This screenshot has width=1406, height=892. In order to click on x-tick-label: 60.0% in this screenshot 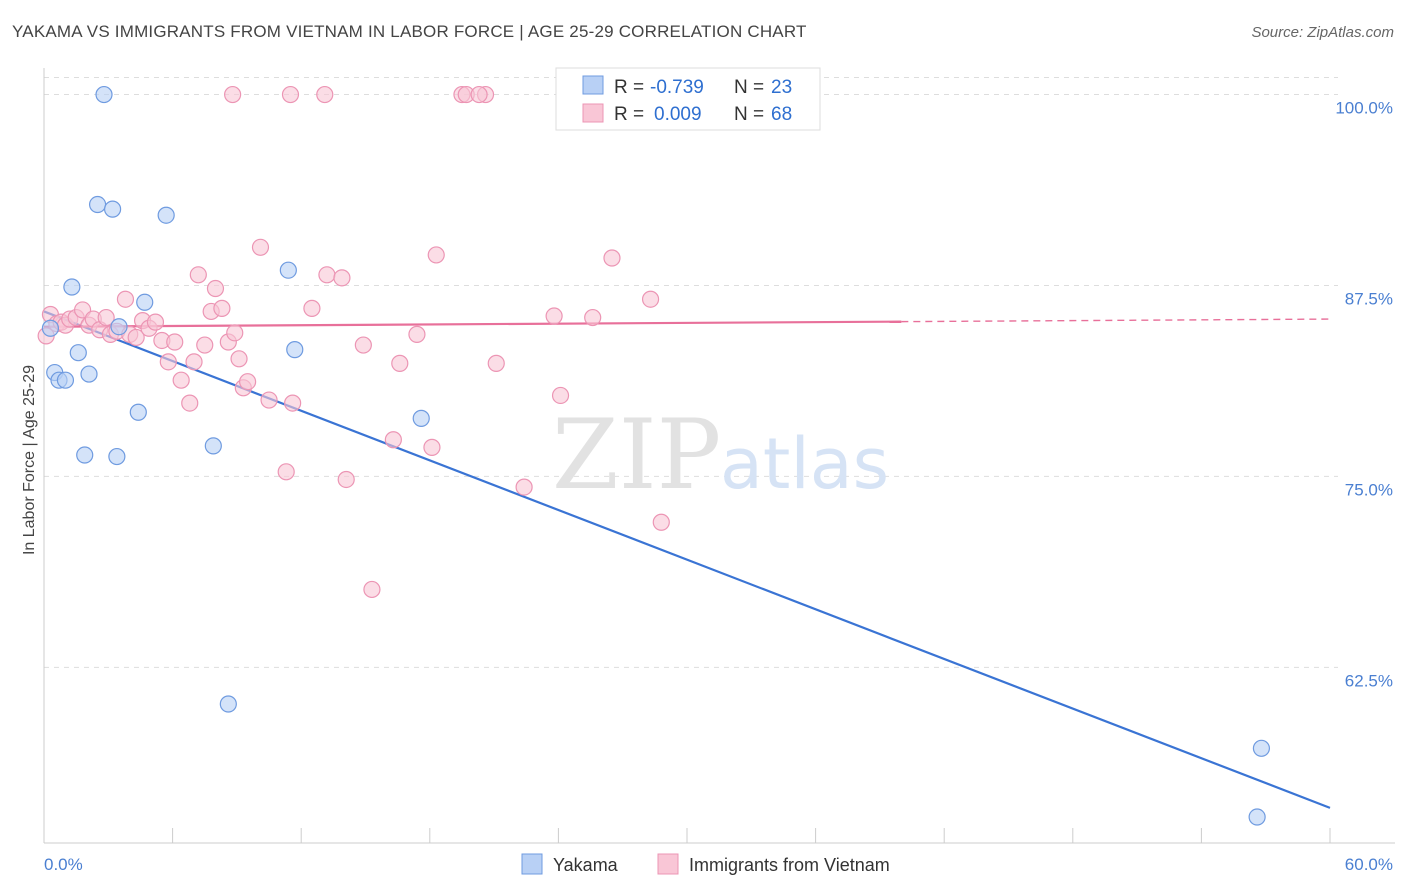, I will do `click(1369, 864)`.